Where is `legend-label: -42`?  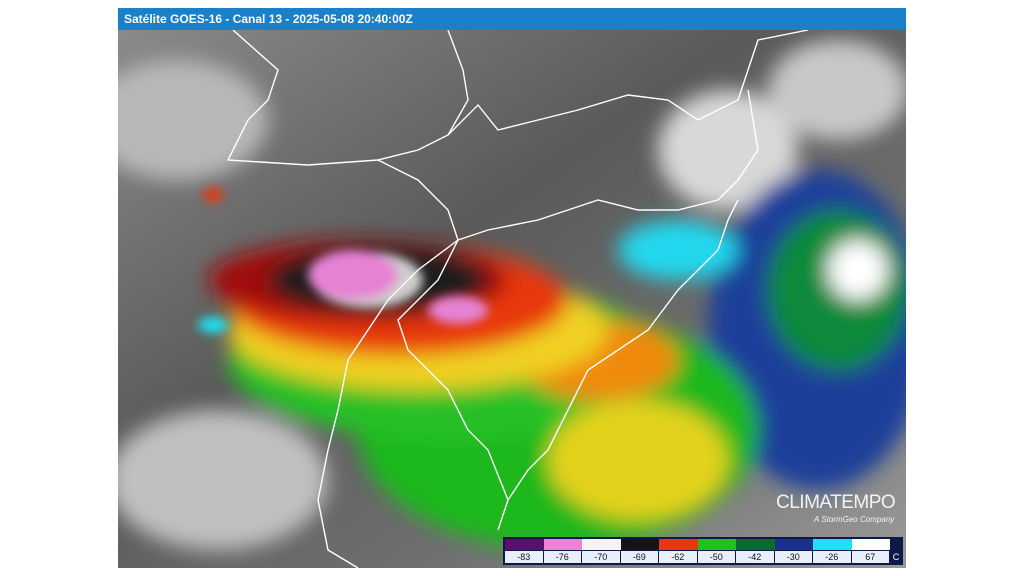 legend-label: -42 is located at coordinates (755, 557).